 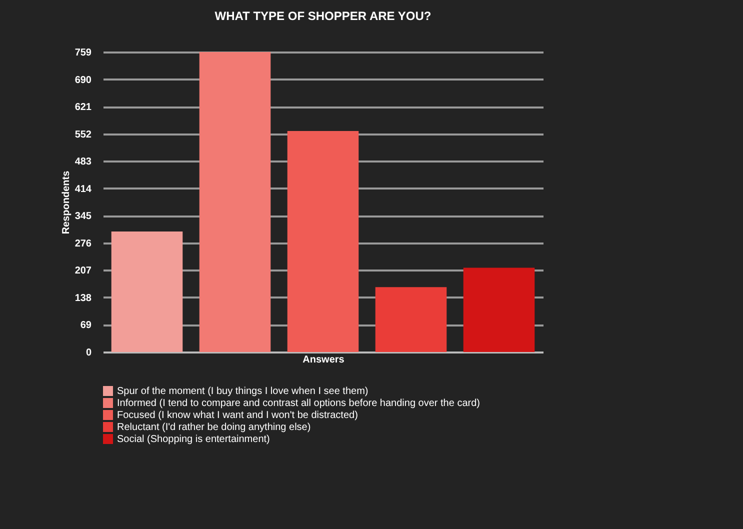 What do you see at coordinates (323, 16) in the screenshot?
I see `chart-title: WHAT TYPE OF SHOPPER ARE YOU?` at bounding box center [323, 16].